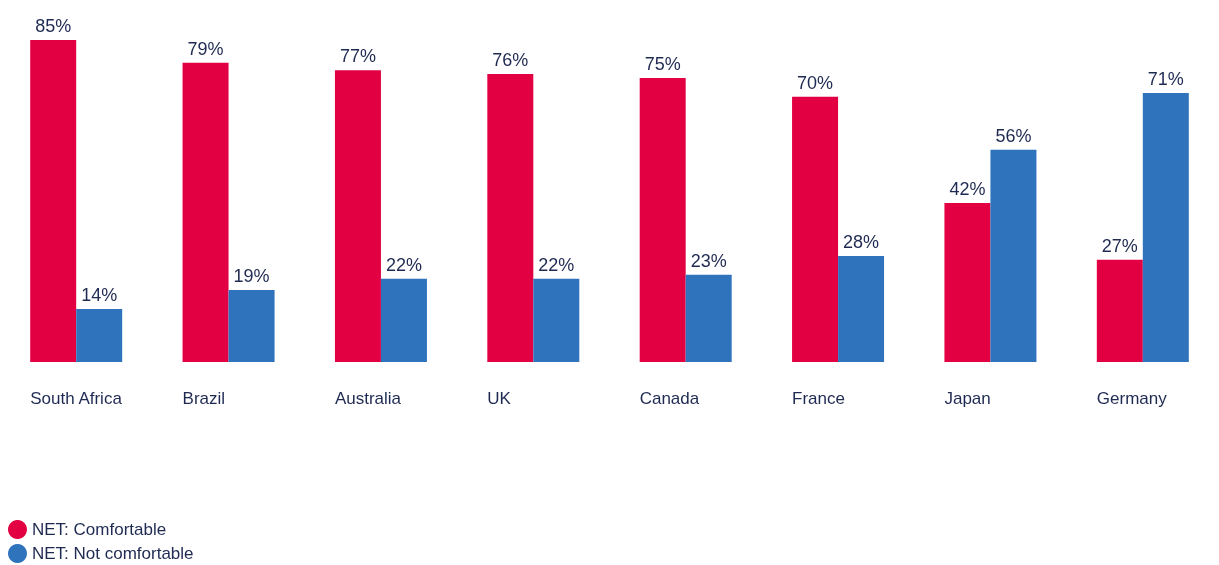  I want to click on x-tick-label: Canada, so click(669, 398).